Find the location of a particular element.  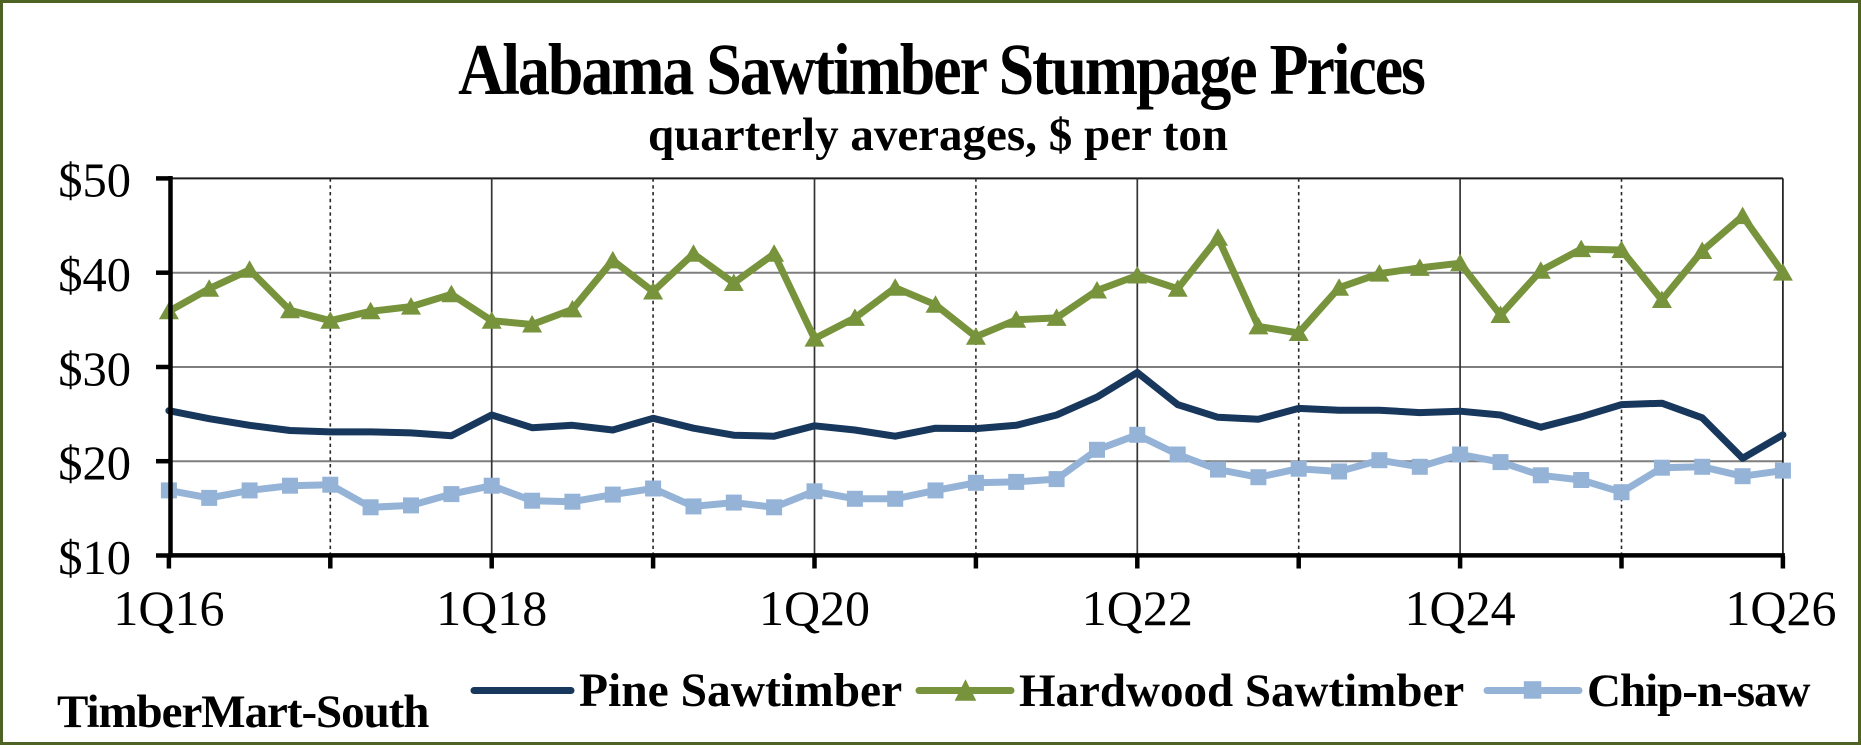

svg-text: 1Q26 is located at coordinates (1780, 608).